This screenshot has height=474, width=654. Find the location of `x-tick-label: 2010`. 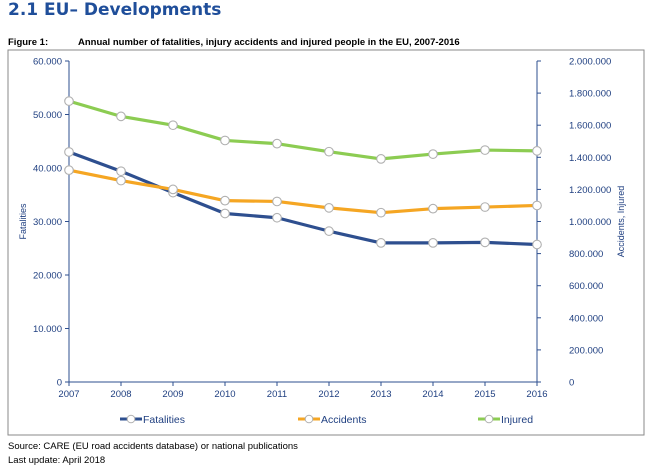

x-tick-label: 2010 is located at coordinates (224, 394).